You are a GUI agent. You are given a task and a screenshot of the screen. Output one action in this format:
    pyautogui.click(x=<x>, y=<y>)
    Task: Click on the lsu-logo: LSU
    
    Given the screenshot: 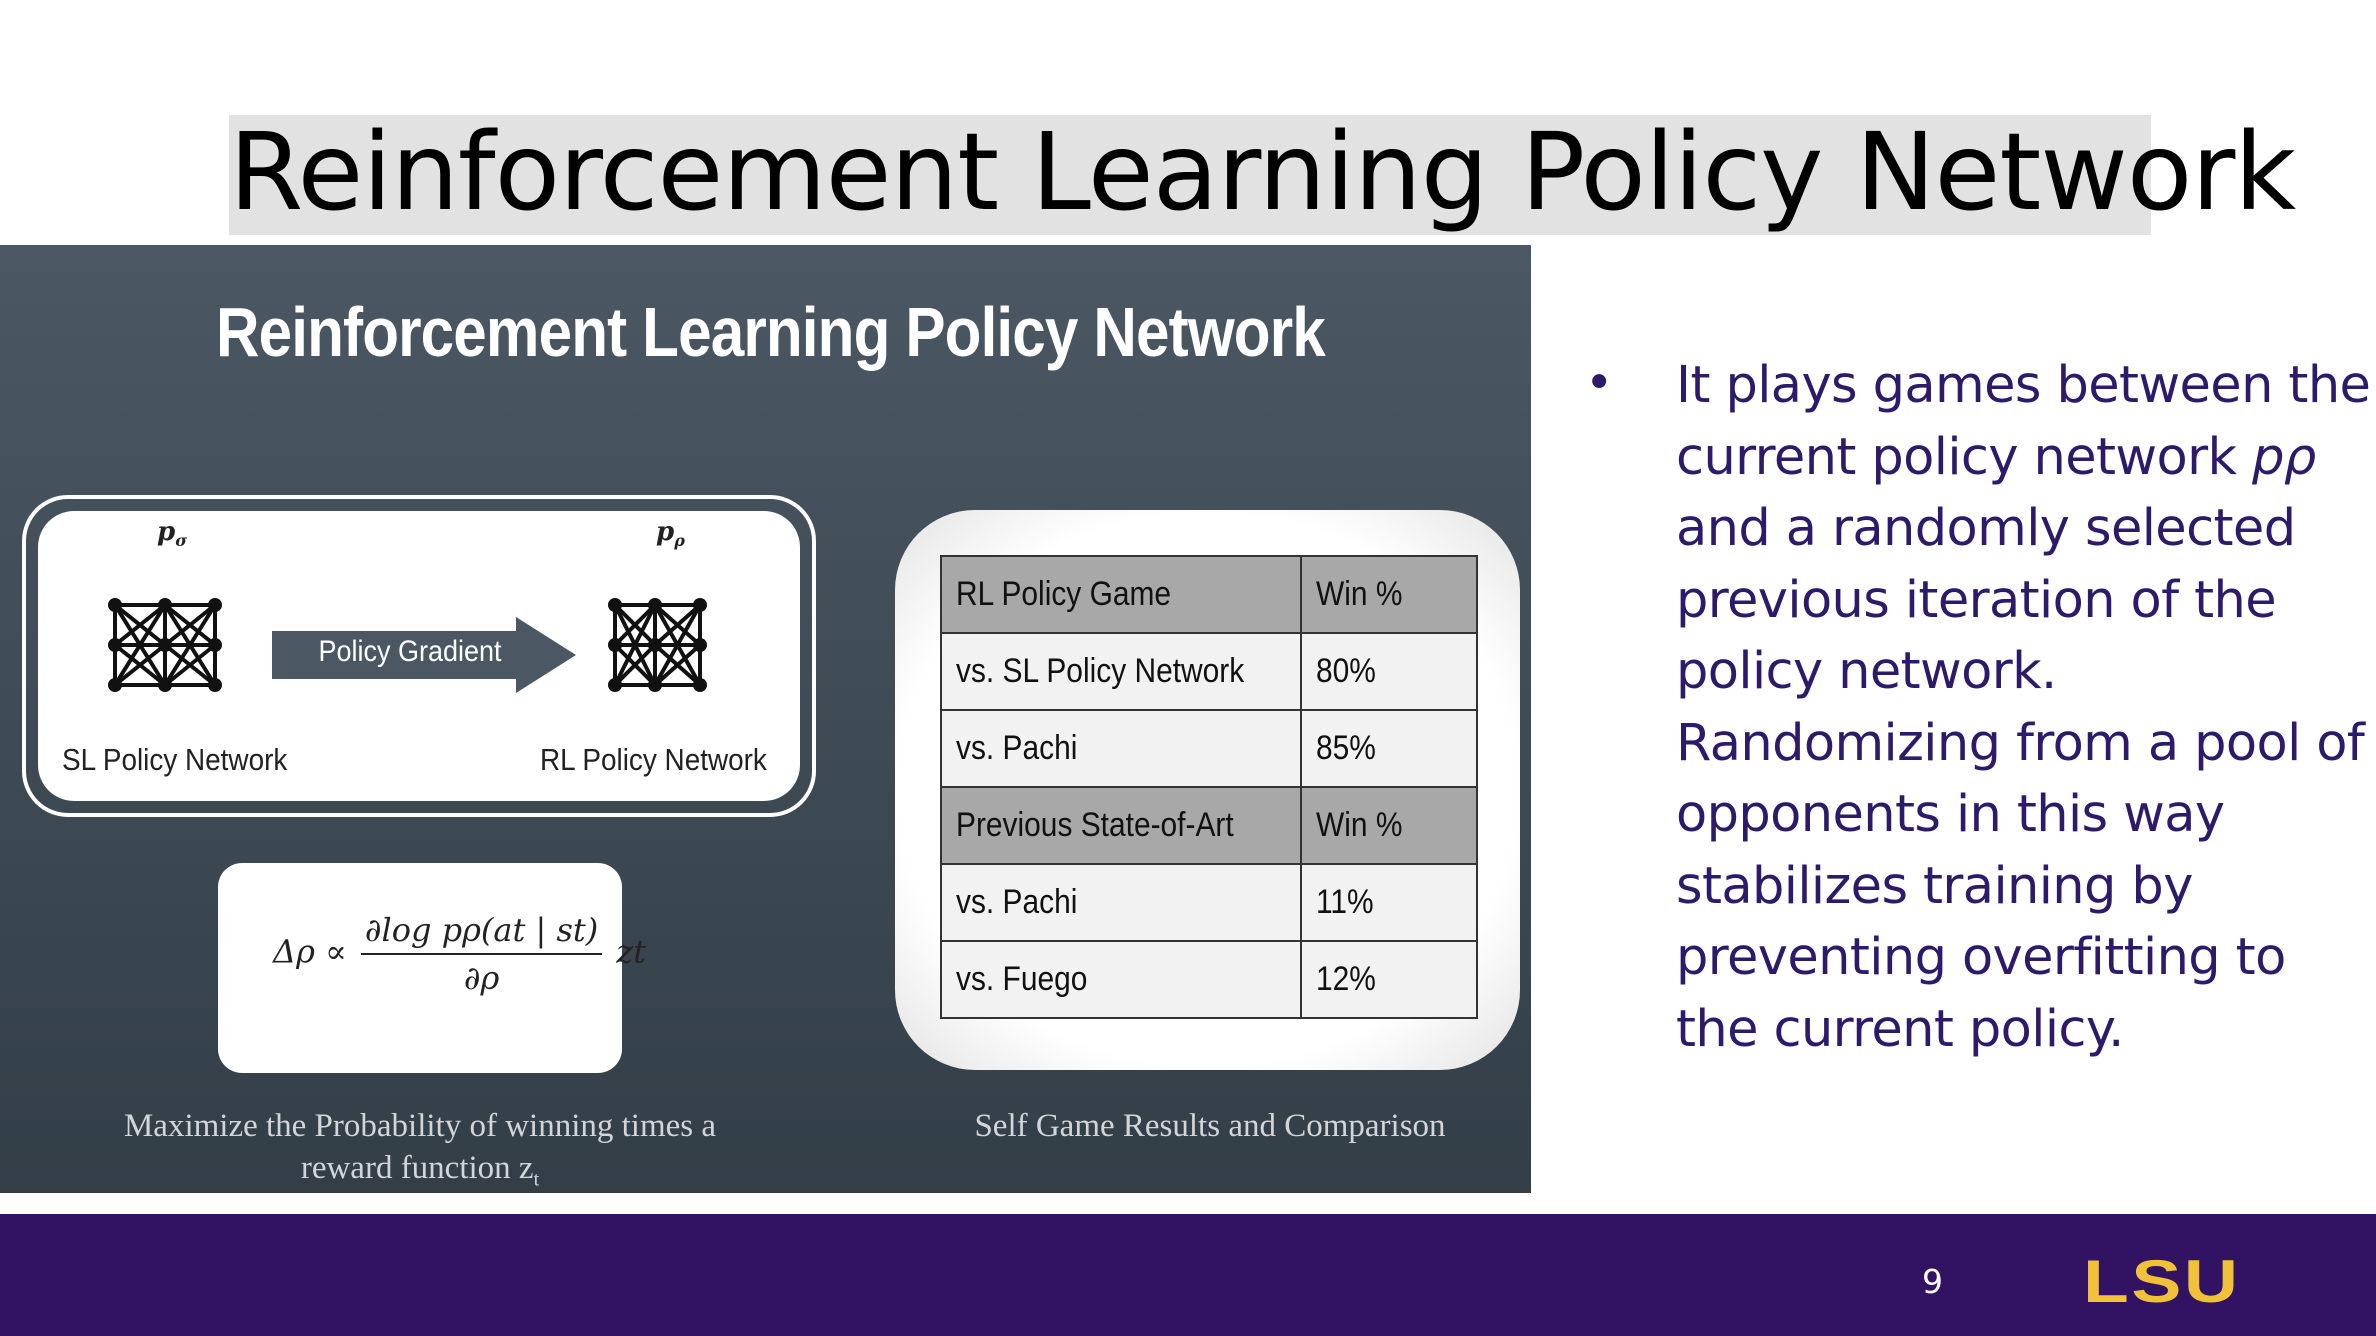 What is the action you would take?
    pyautogui.click(x=2162, y=1281)
    